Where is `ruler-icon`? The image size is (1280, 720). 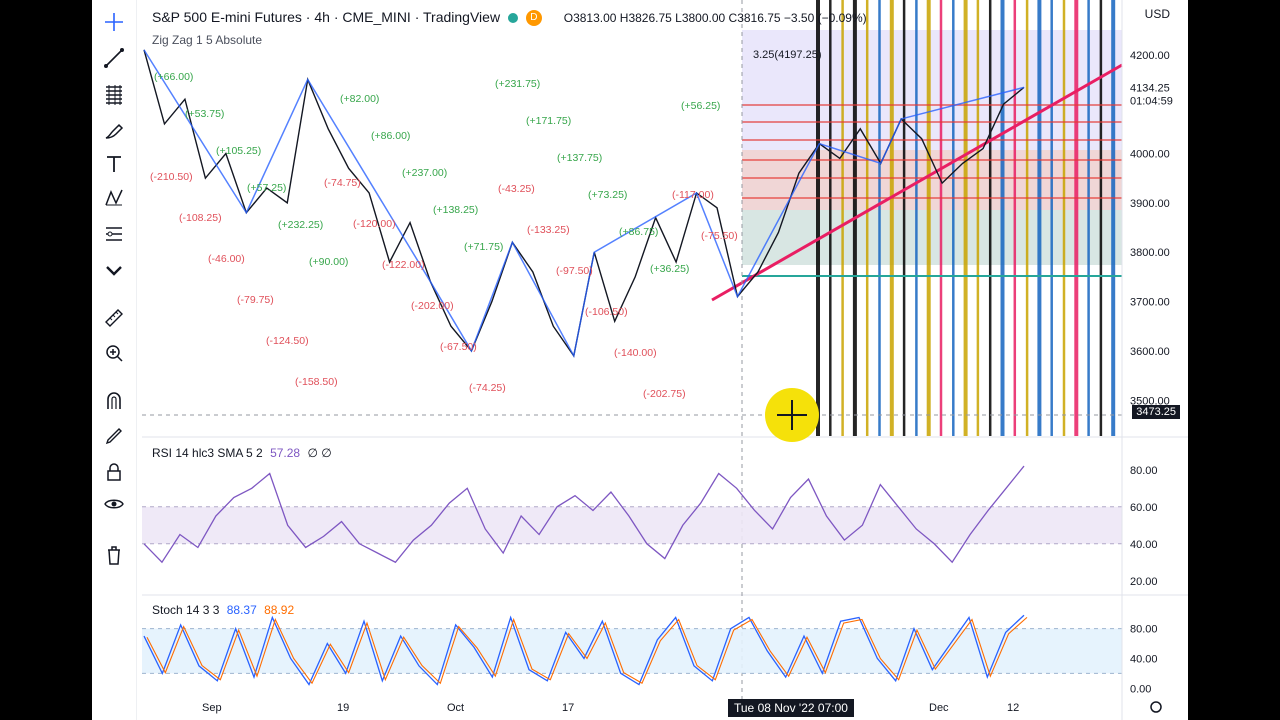 ruler-icon is located at coordinates (114, 318).